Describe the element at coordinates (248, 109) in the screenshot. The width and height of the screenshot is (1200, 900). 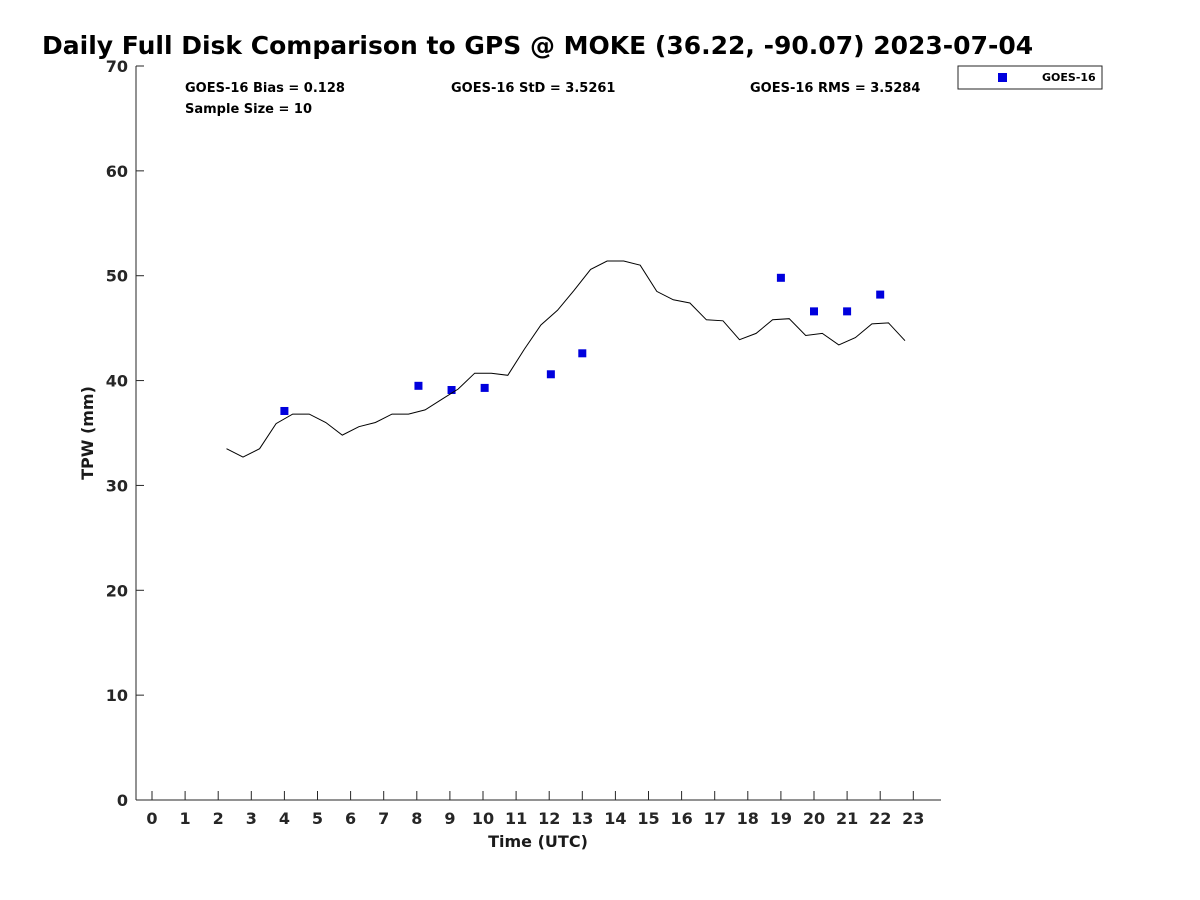
I see `sample-size-stat: Sample Size = 10` at that location.